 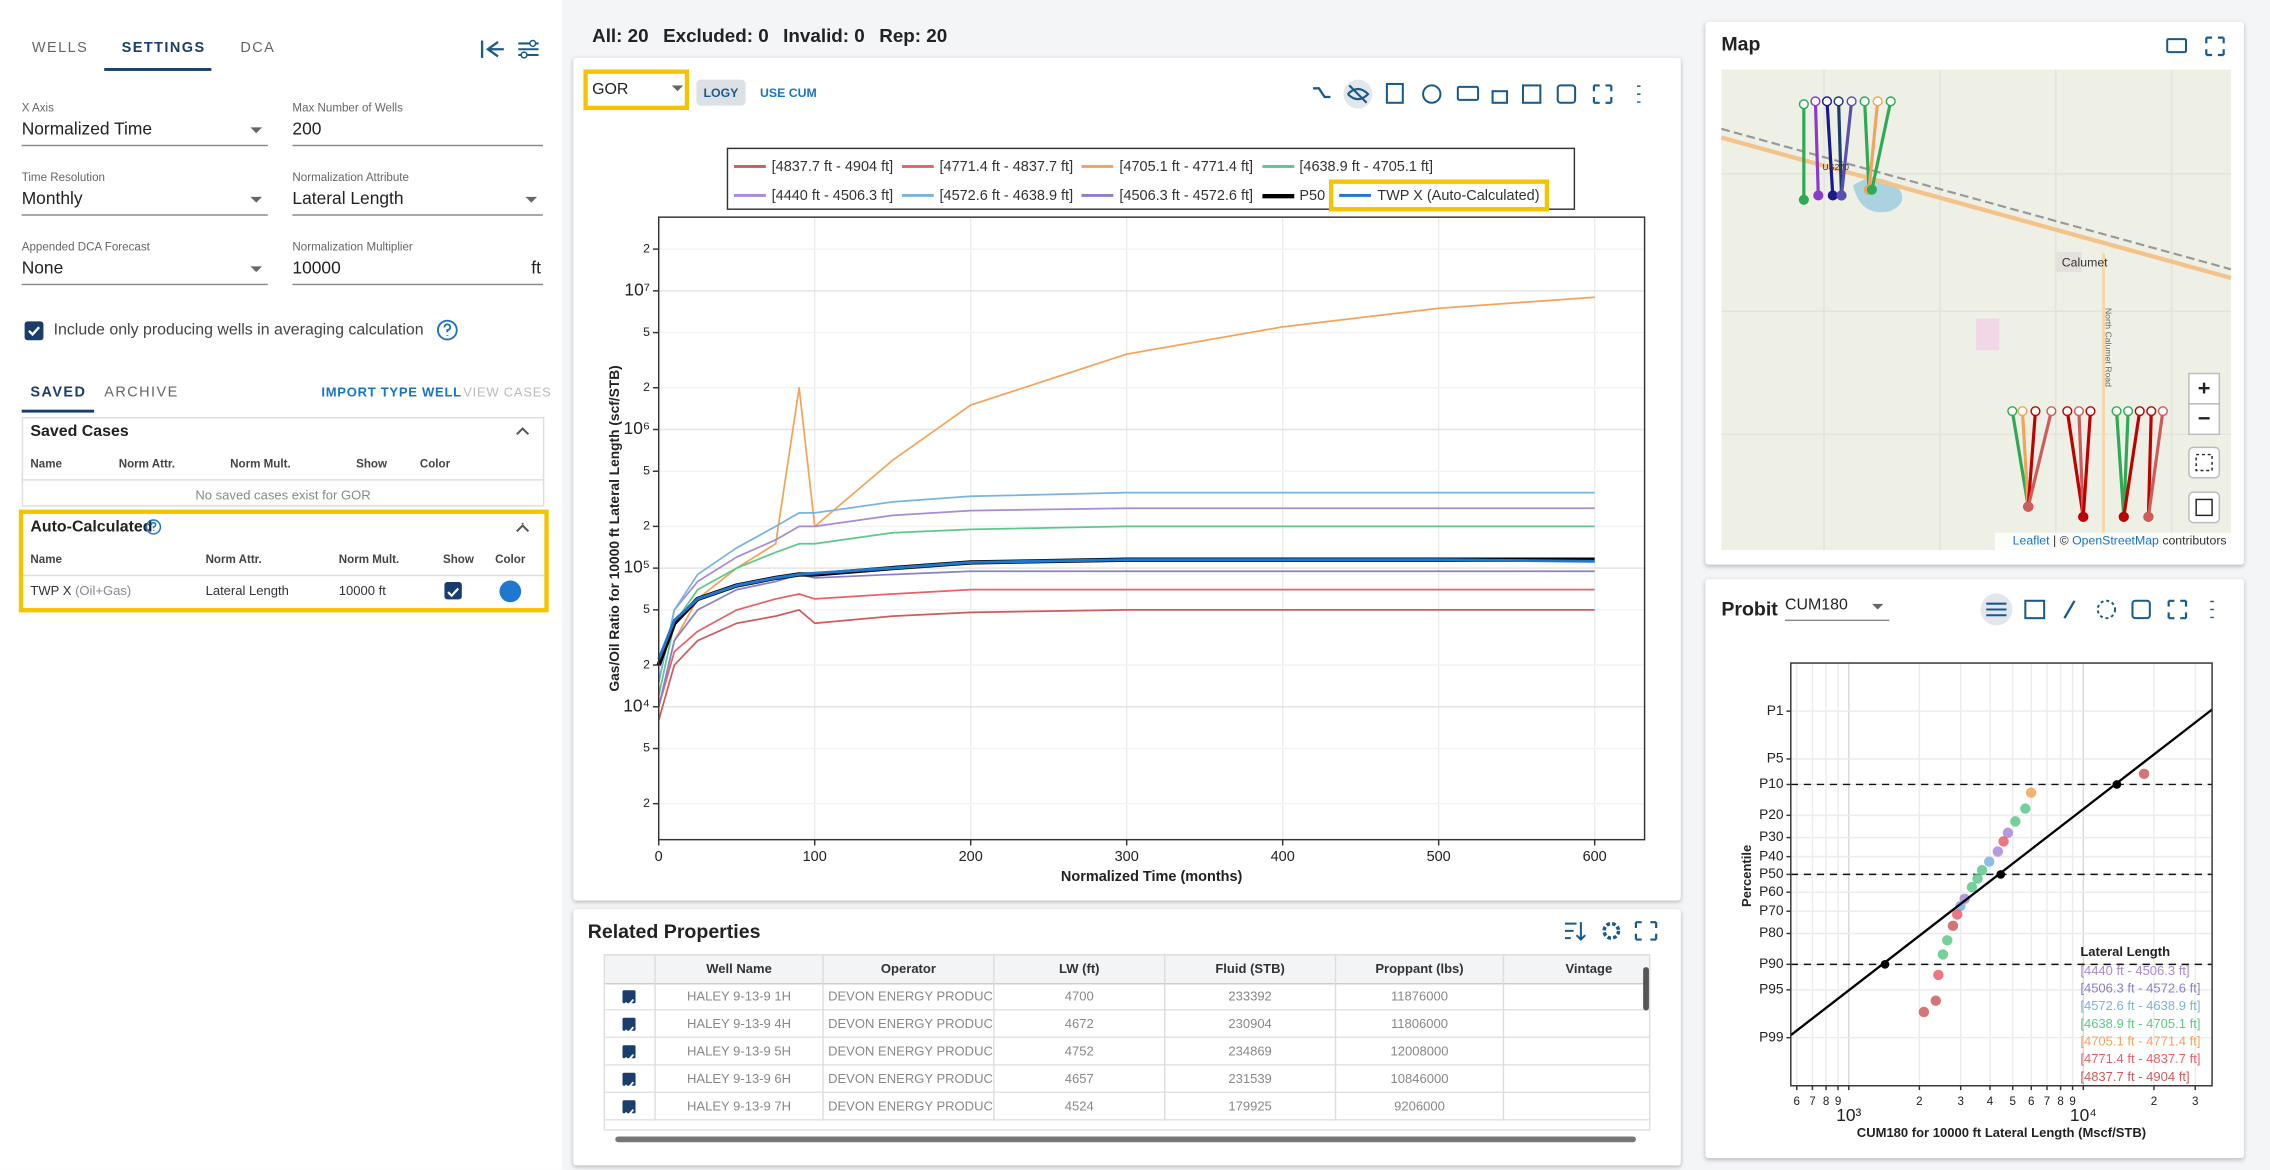 I want to click on legend-item: [4638.9 ft - 4705.1 ft], so click(x=1347, y=166).